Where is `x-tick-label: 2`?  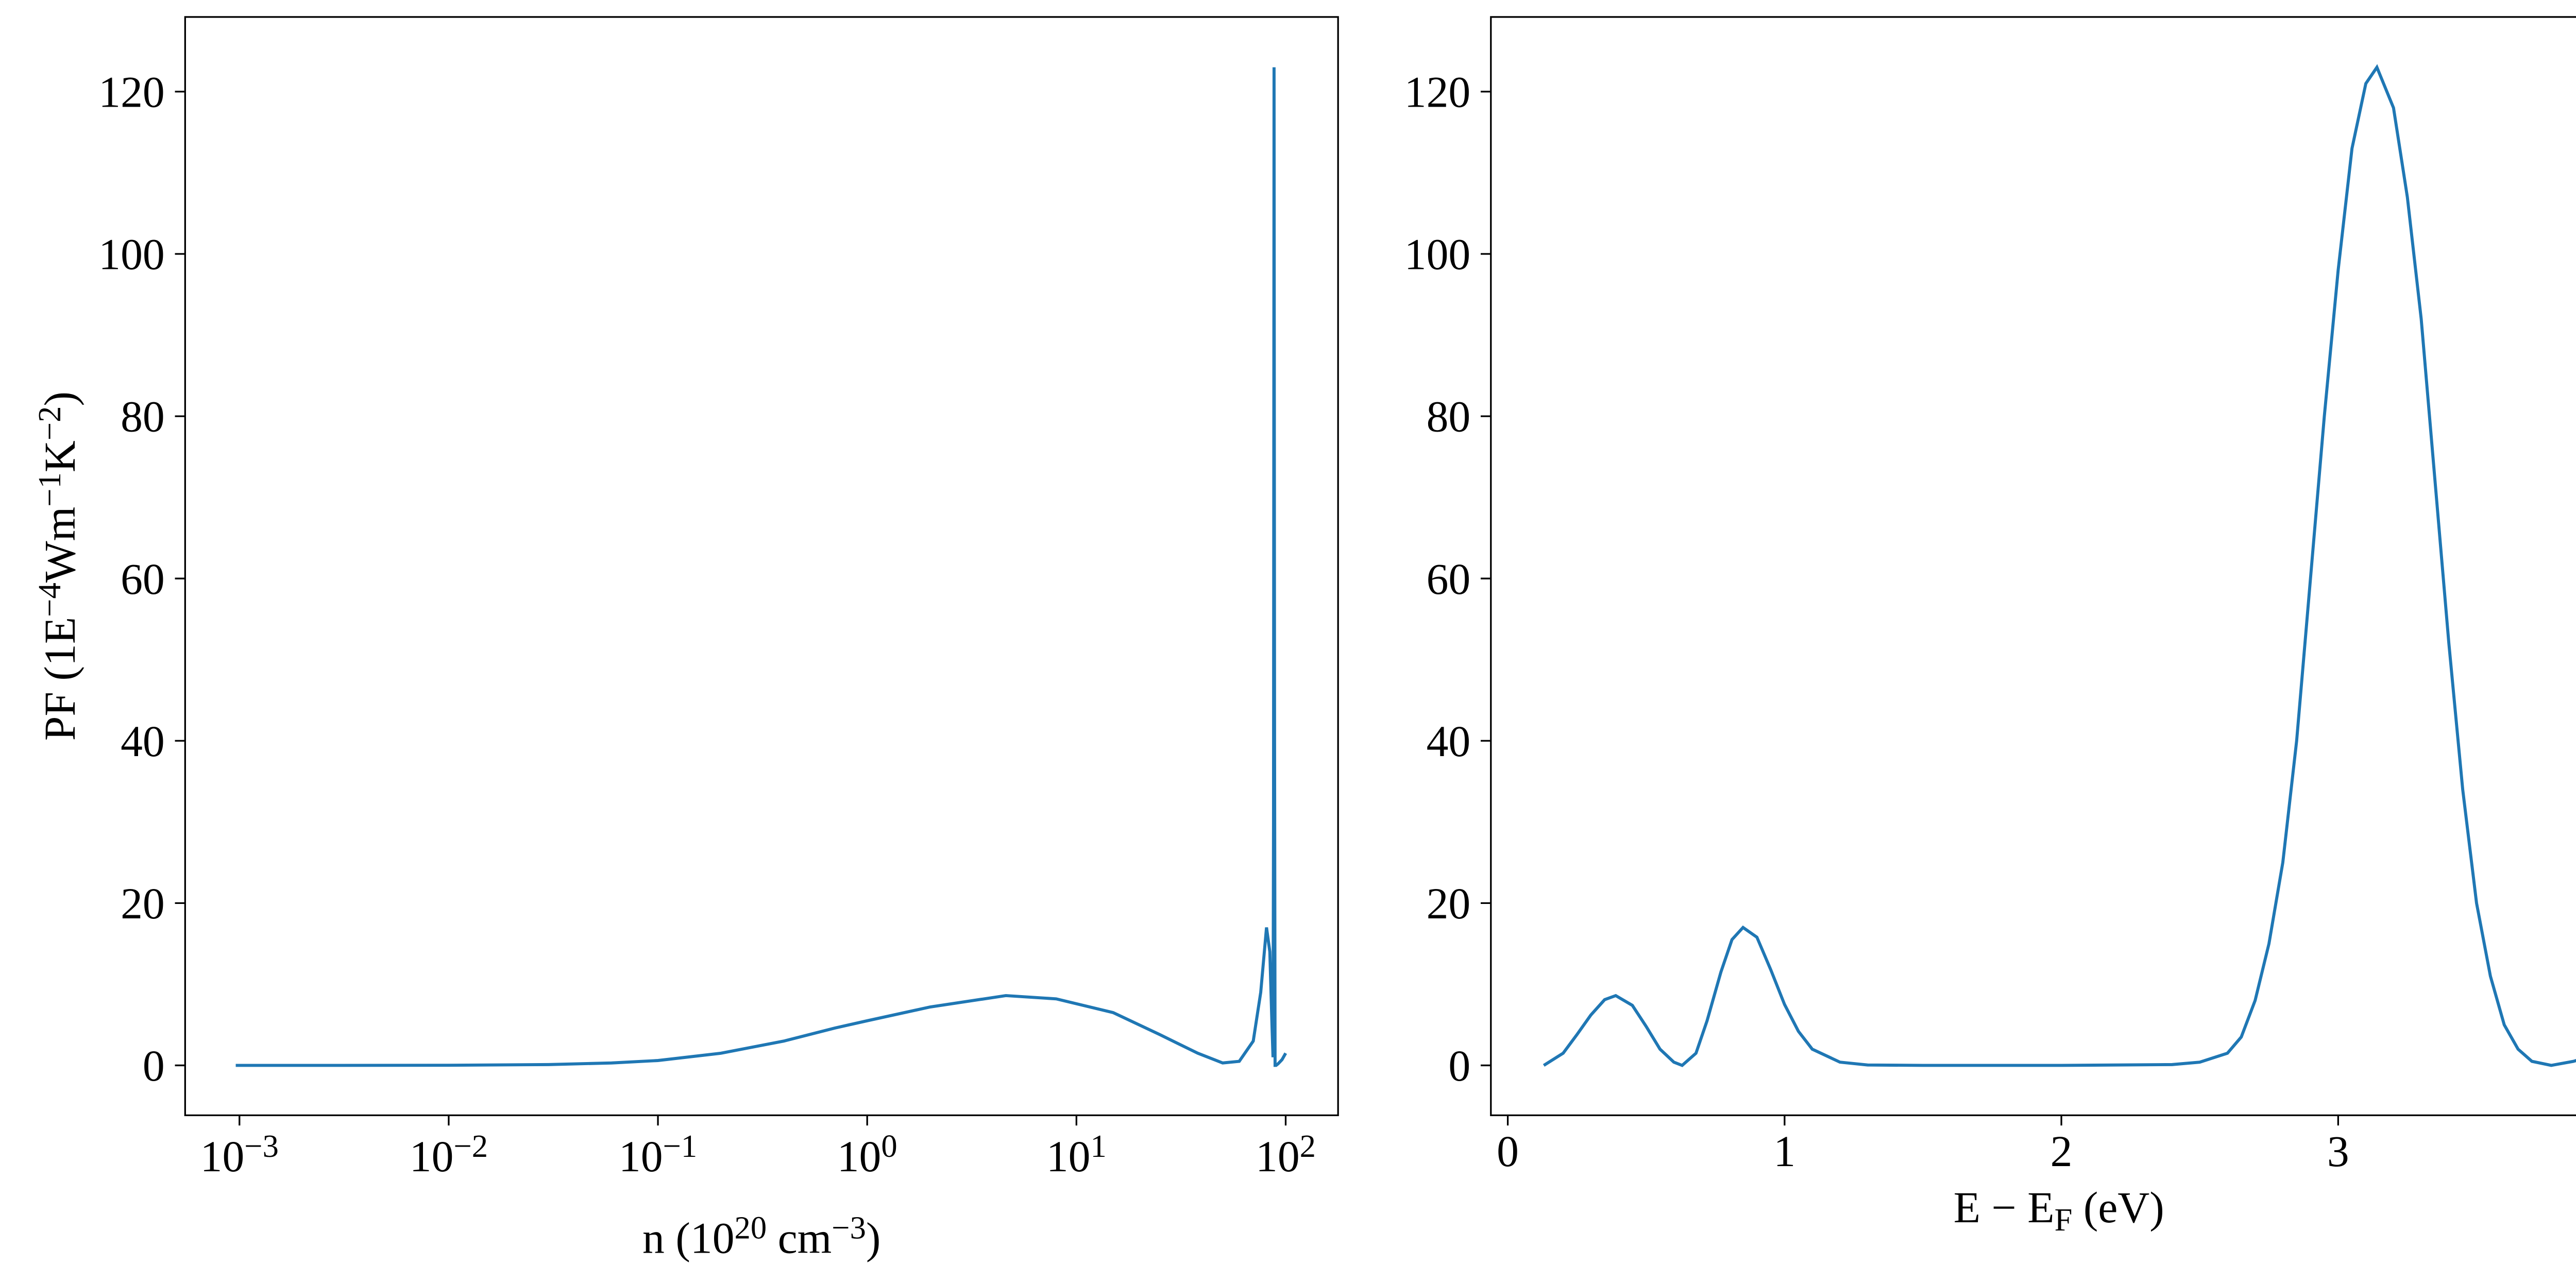 x-tick-label: 2 is located at coordinates (2061, 1151).